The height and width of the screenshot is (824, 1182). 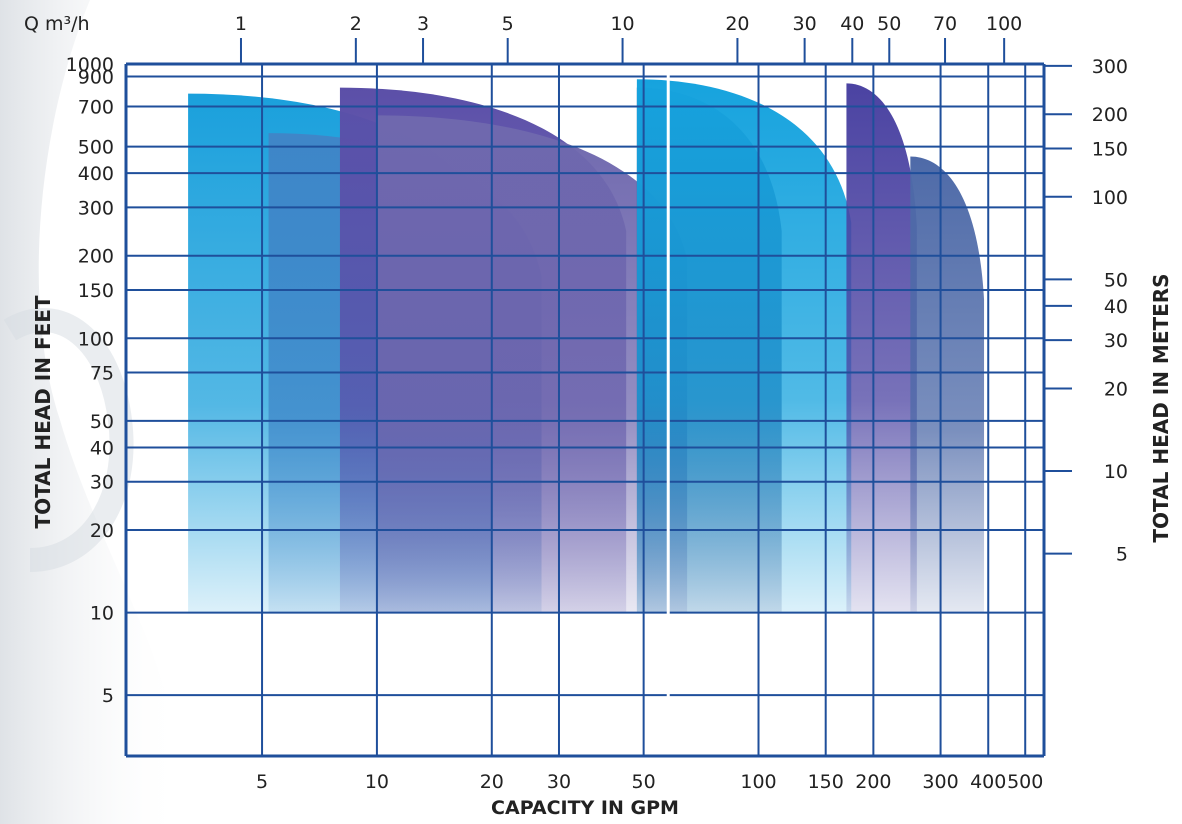 What do you see at coordinates (826, 782) in the screenshot?
I see `x-tick-label-gpm: 150` at bounding box center [826, 782].